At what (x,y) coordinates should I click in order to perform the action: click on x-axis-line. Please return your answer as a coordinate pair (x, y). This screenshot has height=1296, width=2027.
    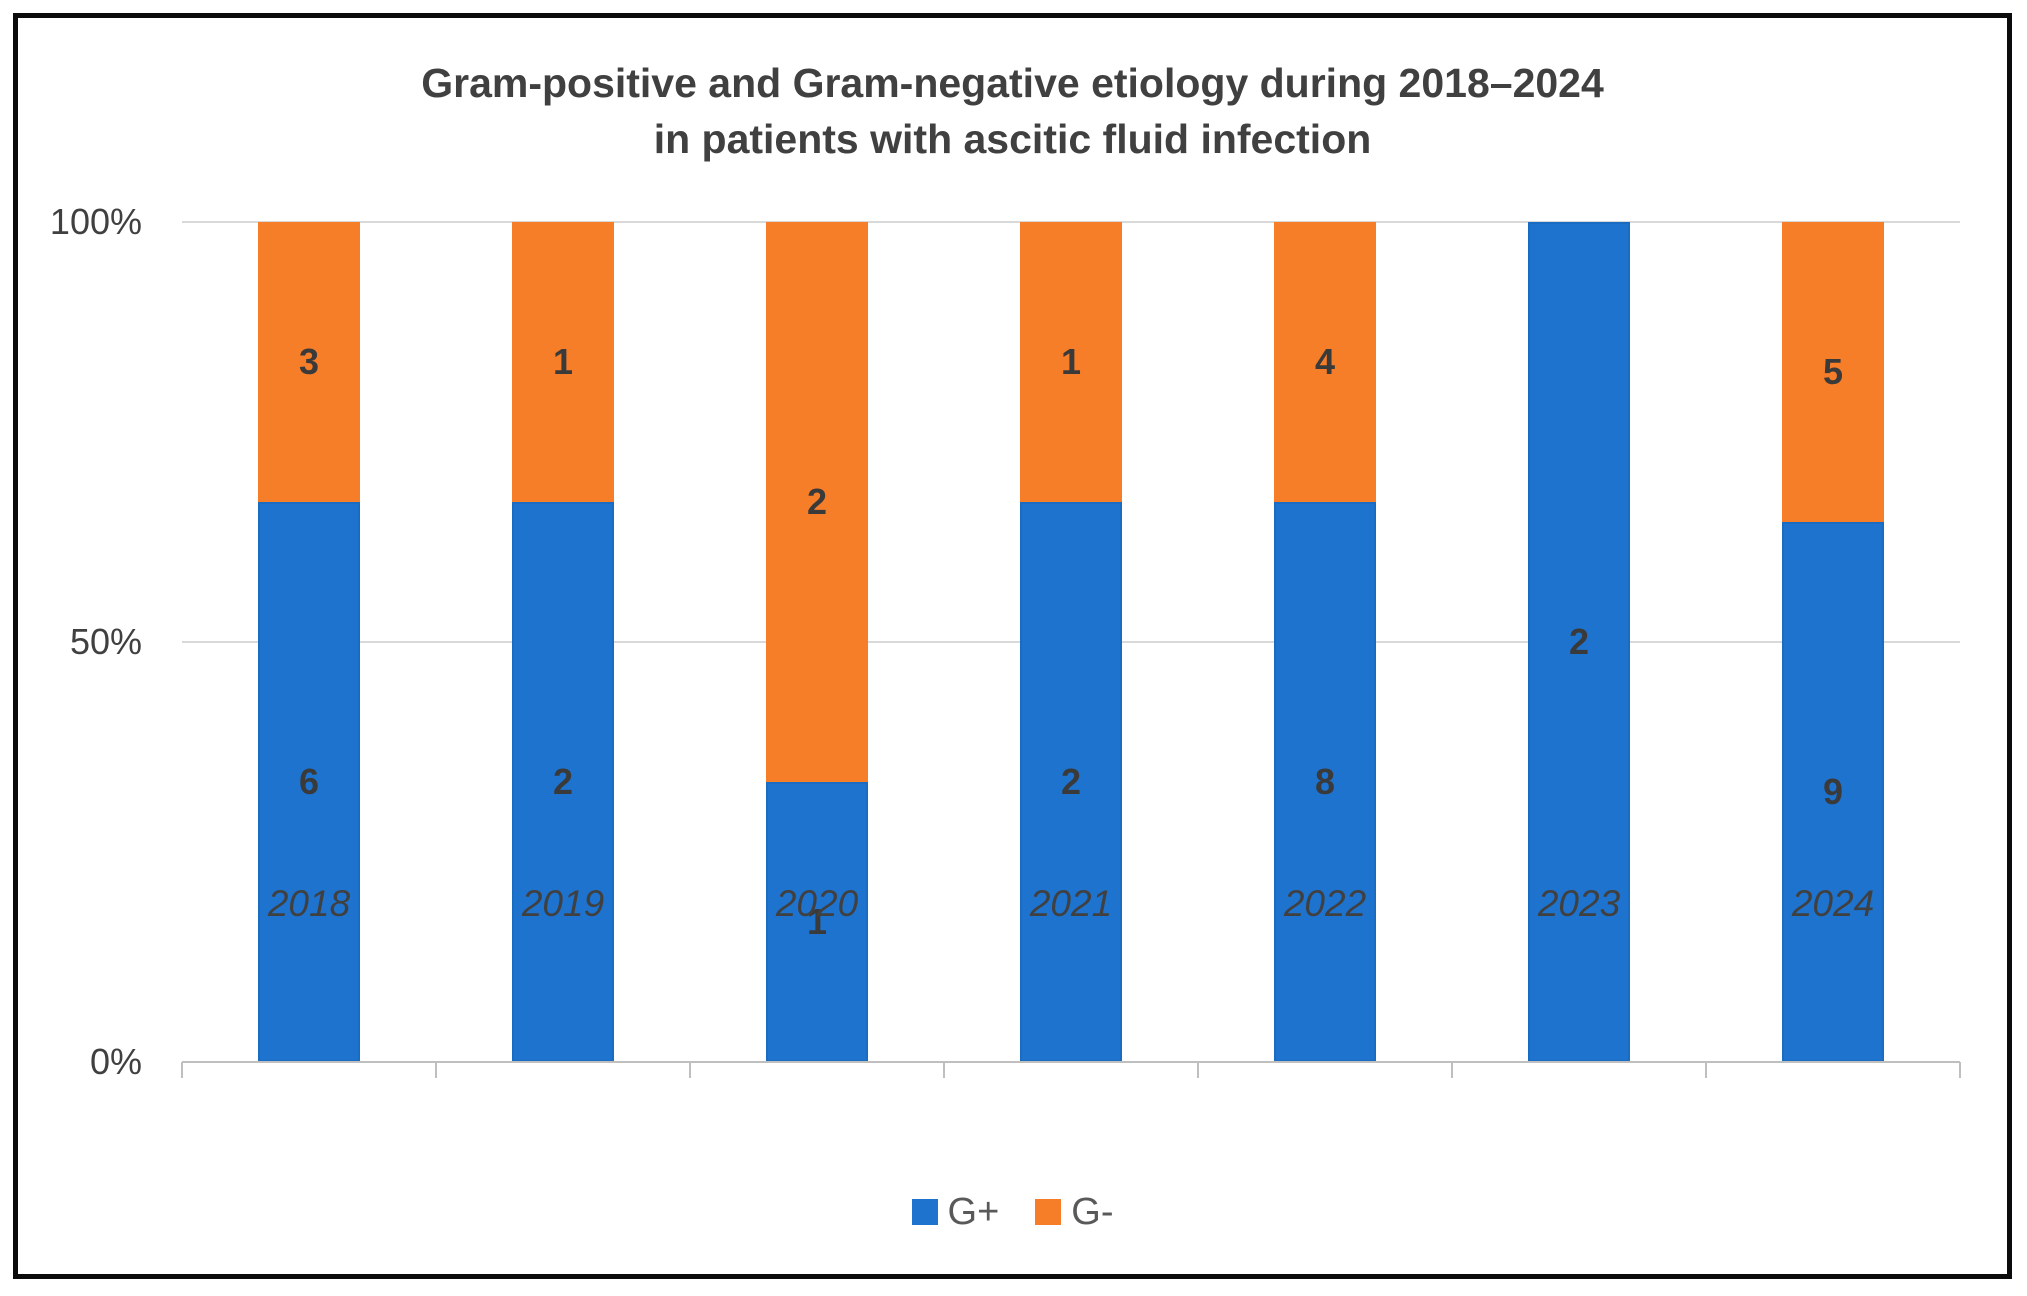
    Looking at the image, I should click on (1071, 1062).